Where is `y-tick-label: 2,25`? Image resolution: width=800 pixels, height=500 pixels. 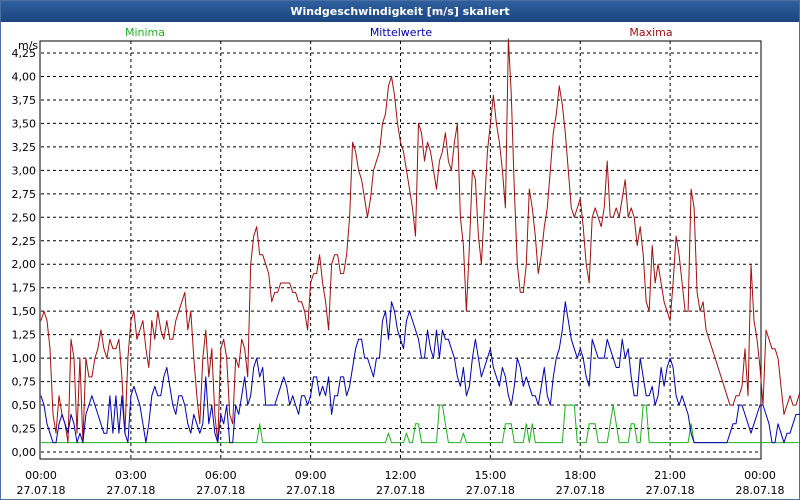 y-tick-label: 2,25 is located at coordinates (24, 241).